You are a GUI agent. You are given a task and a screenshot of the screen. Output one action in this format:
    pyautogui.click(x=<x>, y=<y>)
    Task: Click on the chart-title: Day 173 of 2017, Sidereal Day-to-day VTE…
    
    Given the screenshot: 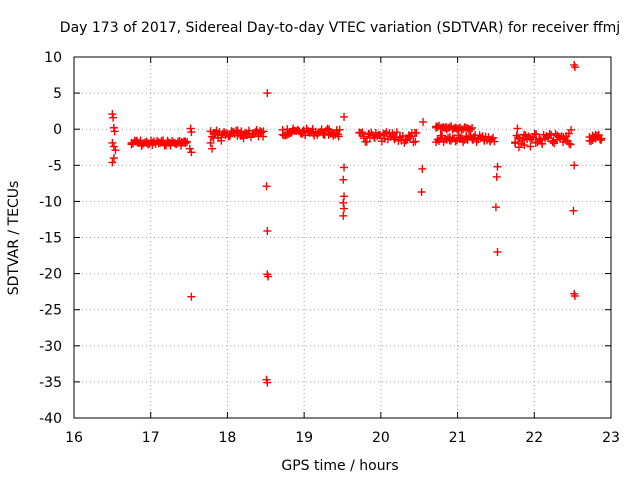 What is the action you would take?
    pyautogui.click(x=340, y=28)
    